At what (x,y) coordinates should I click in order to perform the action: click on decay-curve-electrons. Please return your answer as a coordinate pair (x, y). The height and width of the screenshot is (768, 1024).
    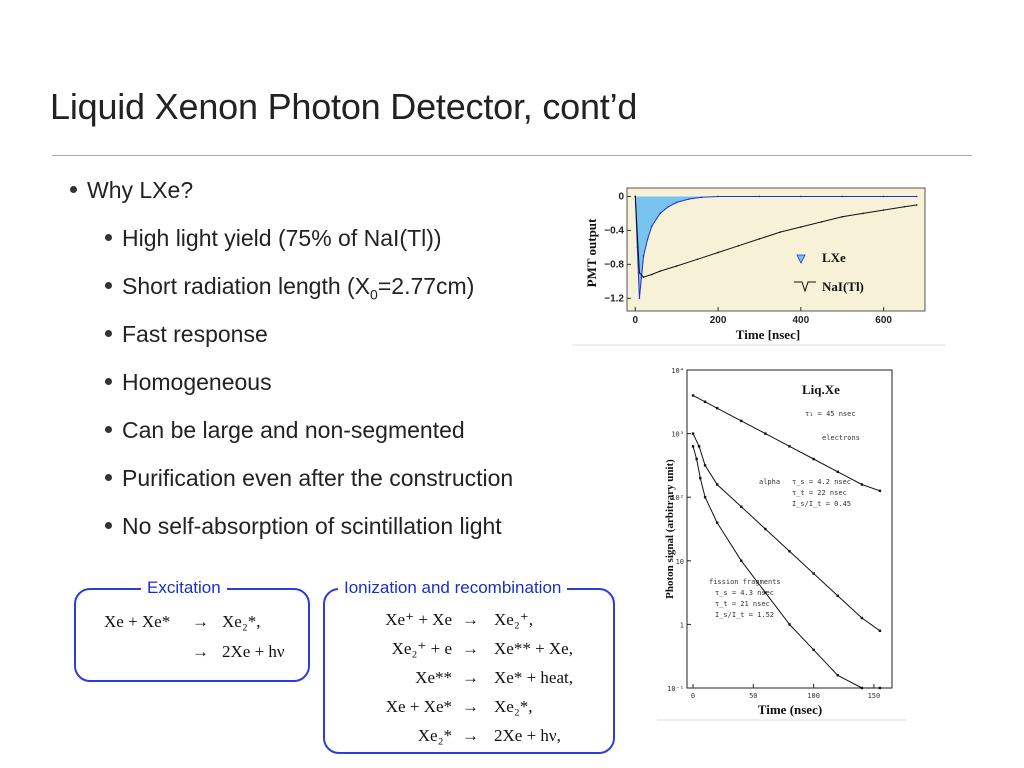
    Looking at the image, I should click on (786, 443).